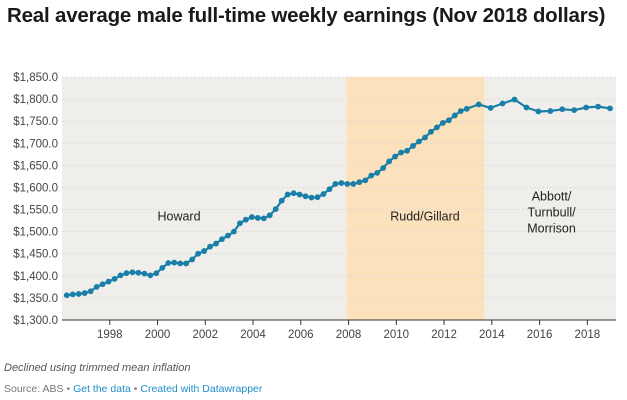 The width and height of the screenshot is (627, 400). Describe the element at coordinates (35, 321) in the screenshot. I see `y-tick-label: $1,300.0` at that location.